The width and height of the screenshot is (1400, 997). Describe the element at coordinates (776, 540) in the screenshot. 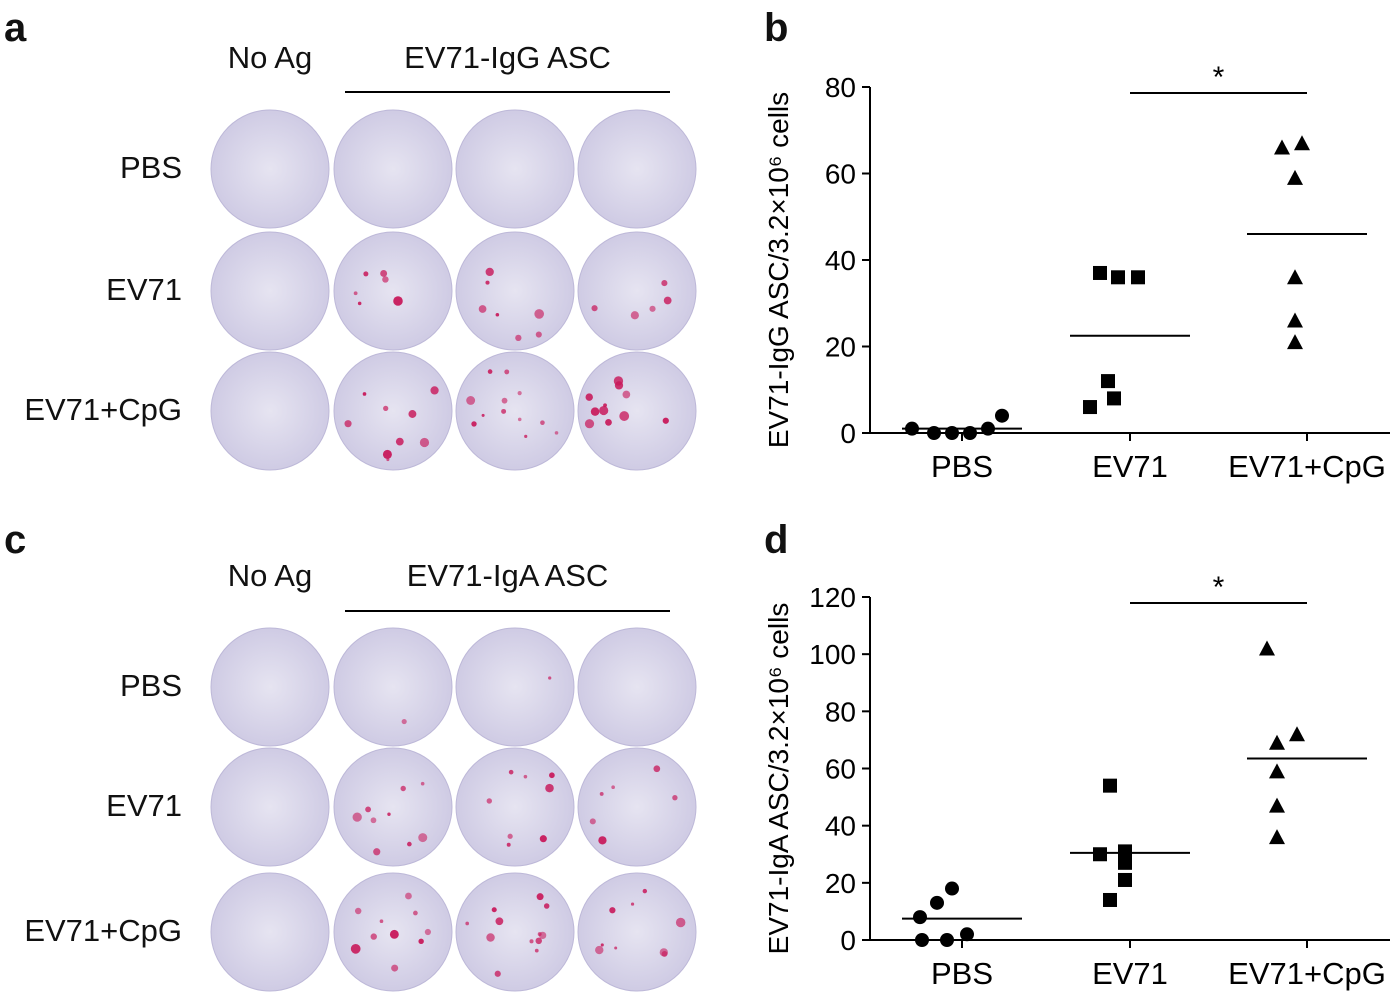

I see `panel-label-d: d` at that location.